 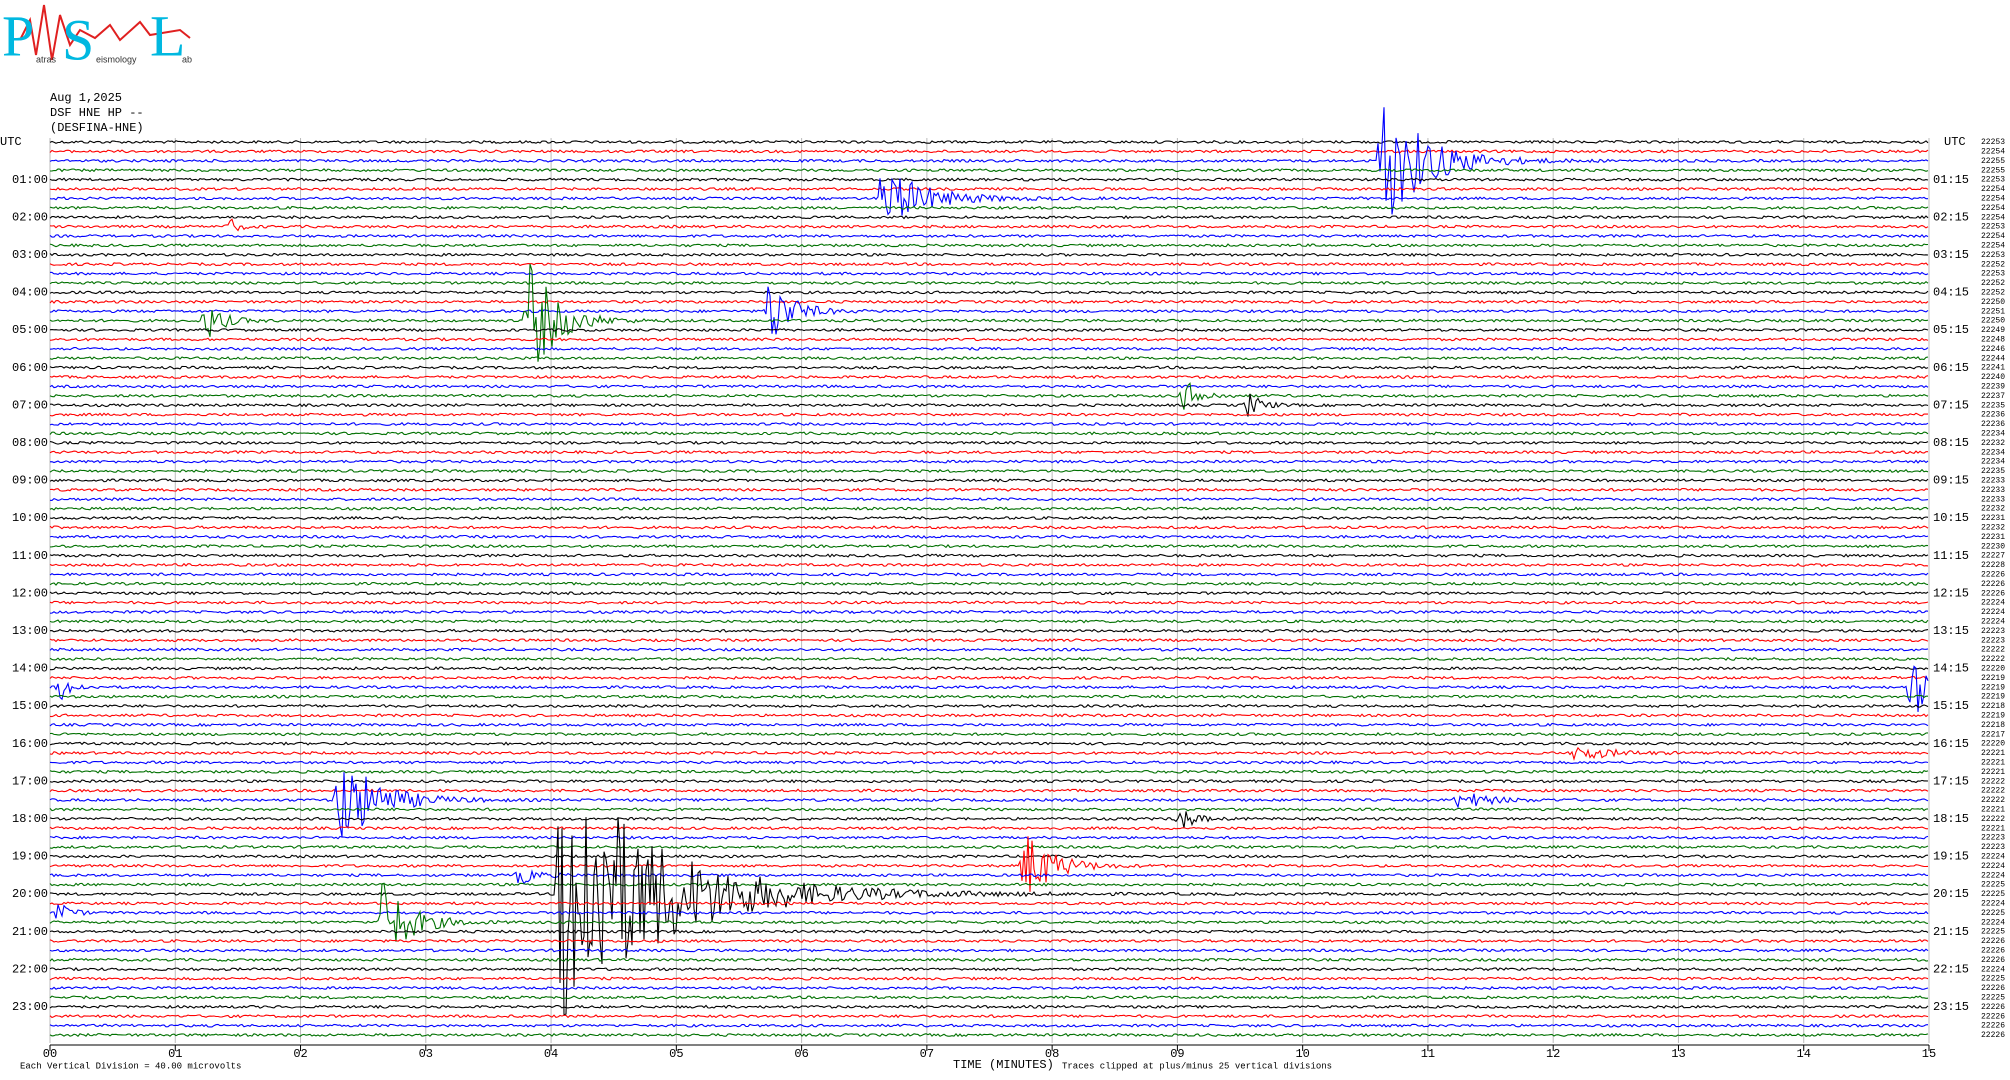 I want to click on hour-label: 07:00, so click(x=30, y=405).